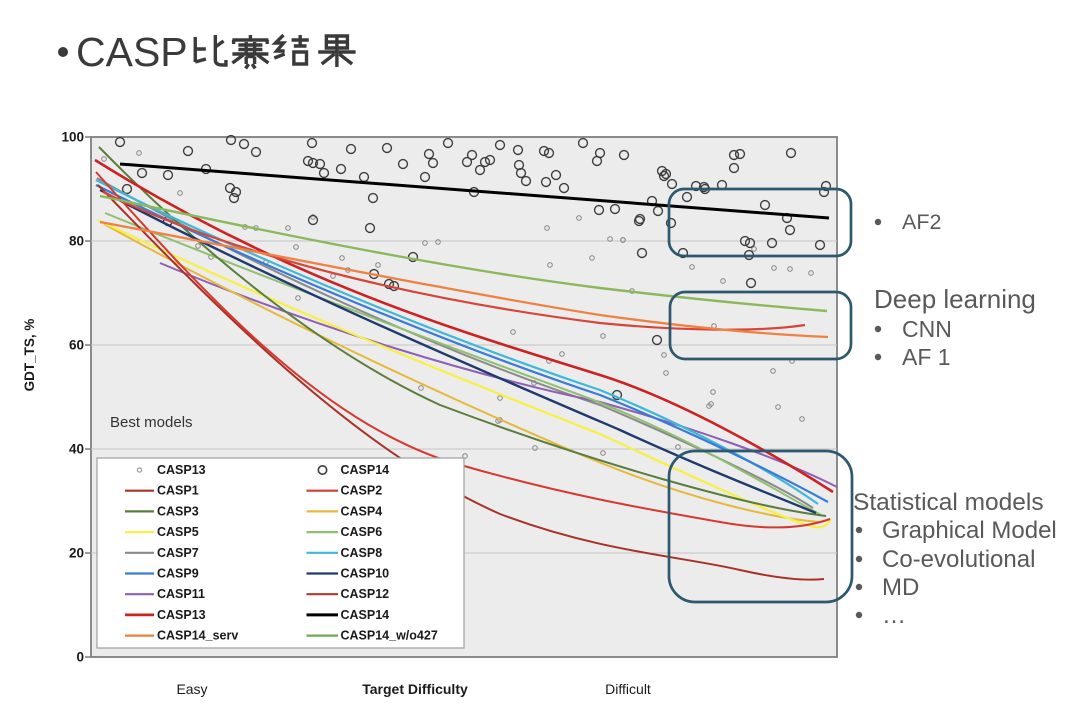  I want to click on svg-text: 0, so click(80, 657).